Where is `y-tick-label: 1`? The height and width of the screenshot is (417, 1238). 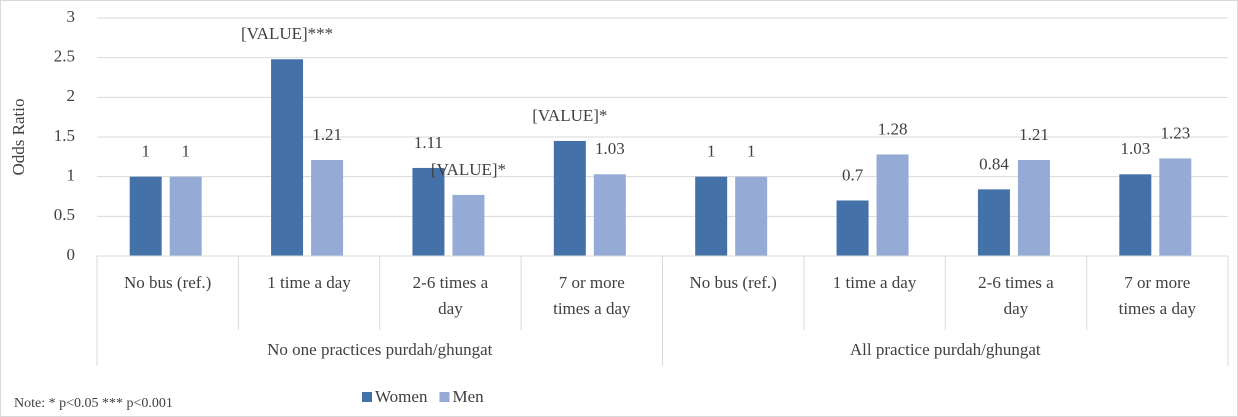 y-tick-label: 1 is located at coordinates (71, 175).